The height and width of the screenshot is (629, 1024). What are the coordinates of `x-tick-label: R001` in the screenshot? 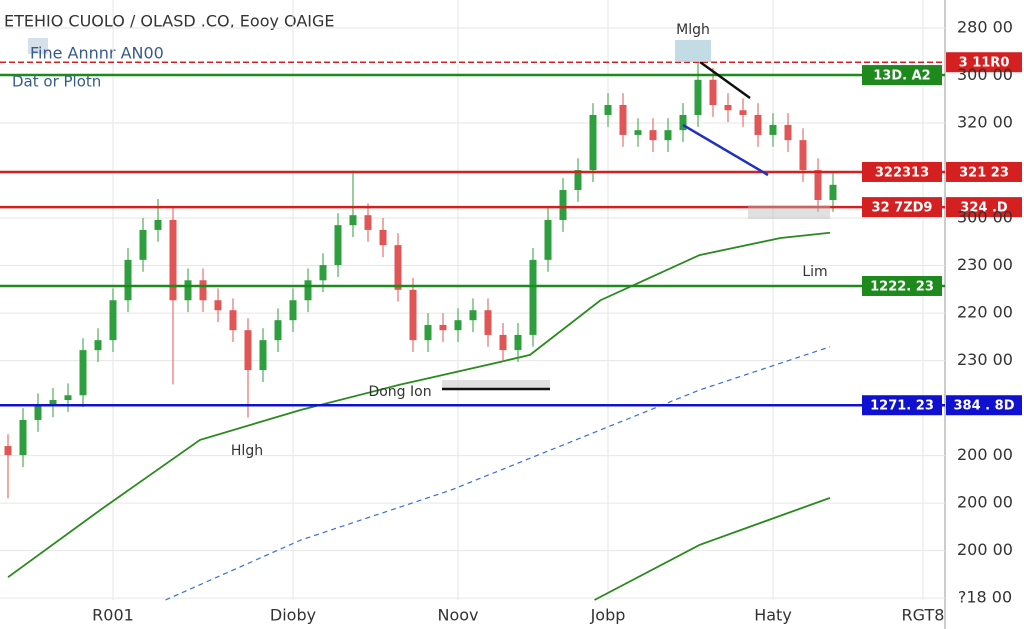 It's located at (113, 615).